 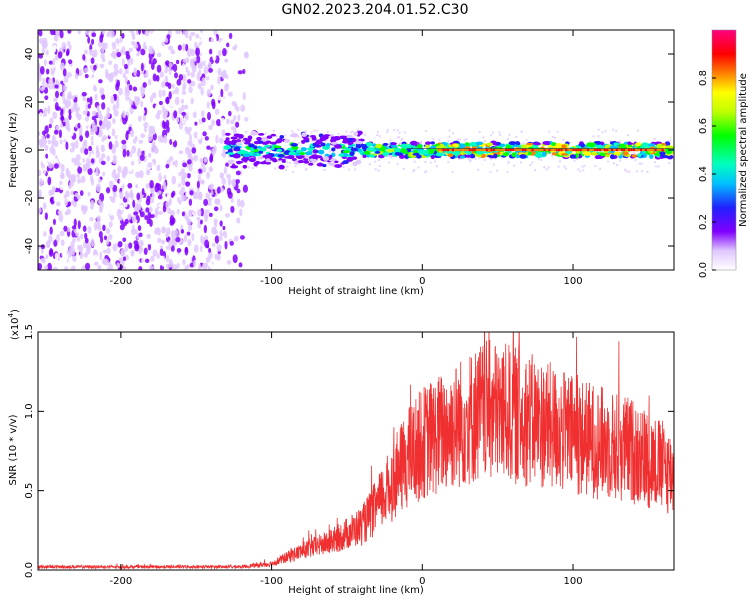 What do you see at coordinates (271, 281) in the screenshot?
I see `x-tick-label: -100` at bounding box center [271, 281].